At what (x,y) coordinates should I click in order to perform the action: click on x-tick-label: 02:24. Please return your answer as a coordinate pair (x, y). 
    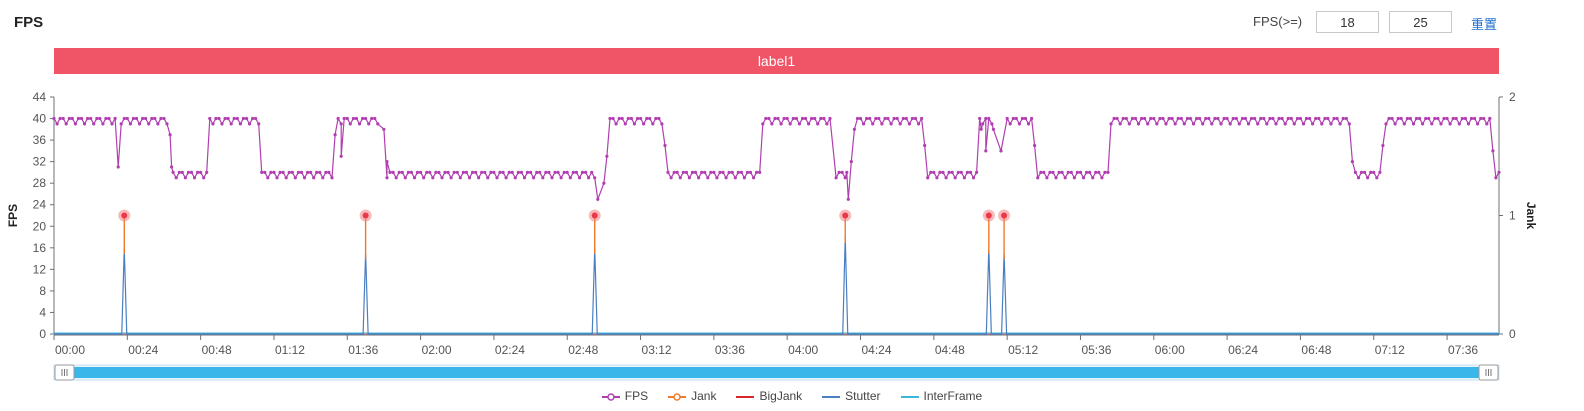
    Looking at the image, I should click on (510, 350).